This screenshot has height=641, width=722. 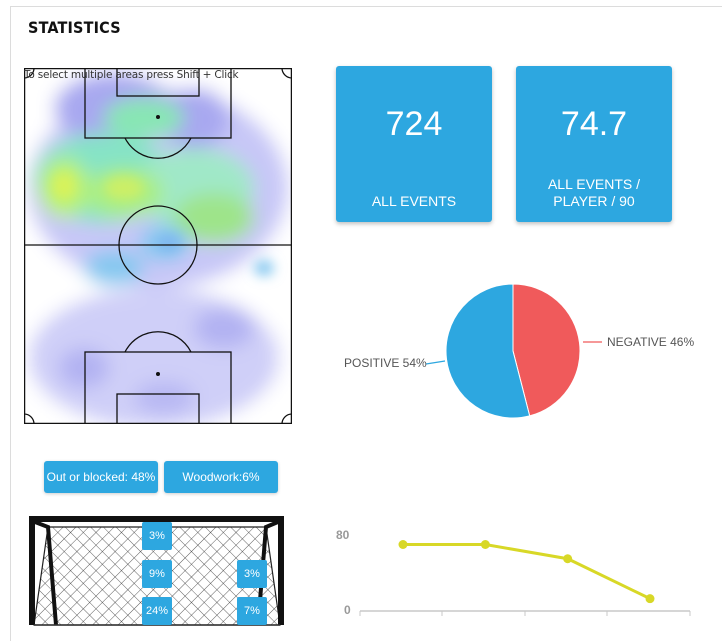 I want to click on zone-top-center: 3%, so click(x=157, y=536).